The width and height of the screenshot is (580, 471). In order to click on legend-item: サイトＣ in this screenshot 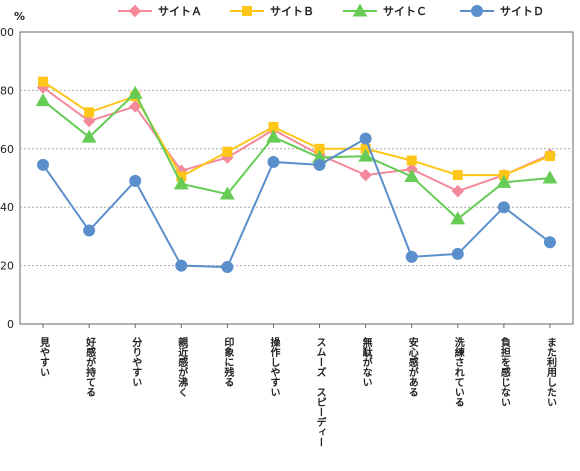, I will do `click(385, 10)`.